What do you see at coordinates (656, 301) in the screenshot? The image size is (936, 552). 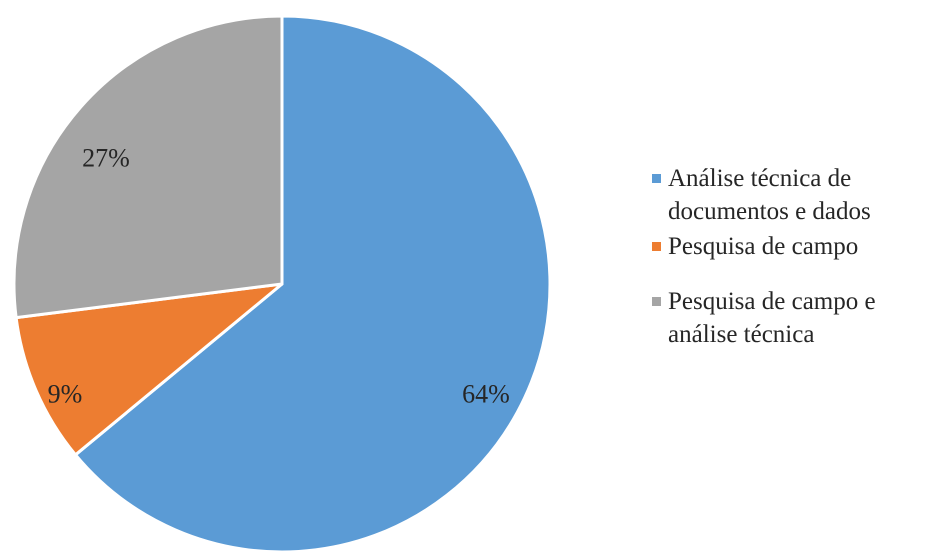 I see `legend-swatch-pesquisa-e-analise` at bounding box center [656, 301].